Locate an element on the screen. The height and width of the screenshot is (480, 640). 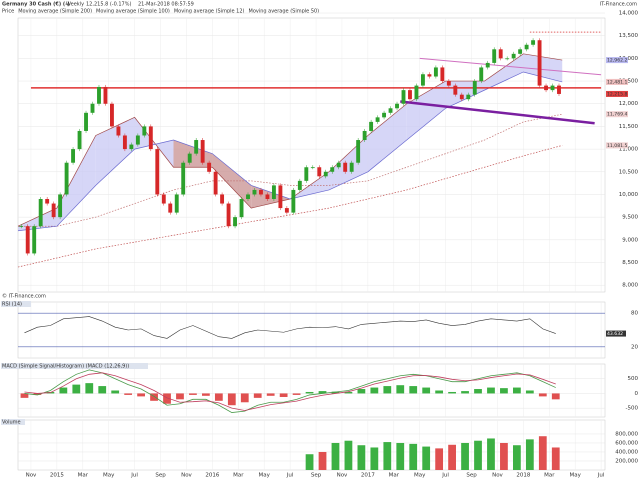
chart-title: Germany 30 Cash (€) (-) is located at coordinates (36, 5).